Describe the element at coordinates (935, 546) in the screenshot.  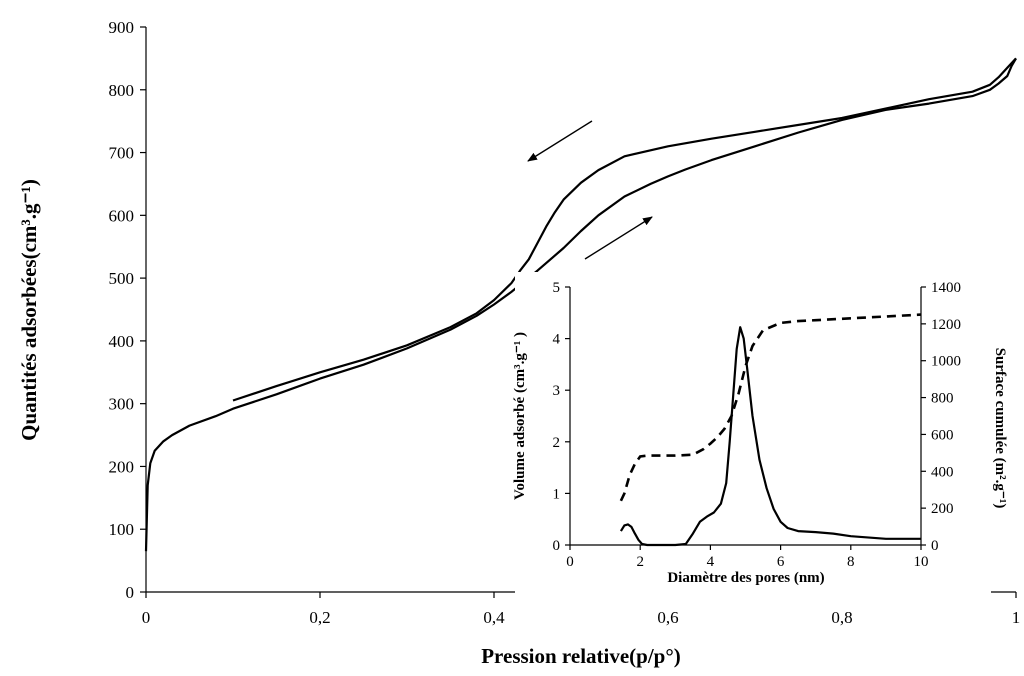
I see `inset-y2-tick-label: 0` at that location.